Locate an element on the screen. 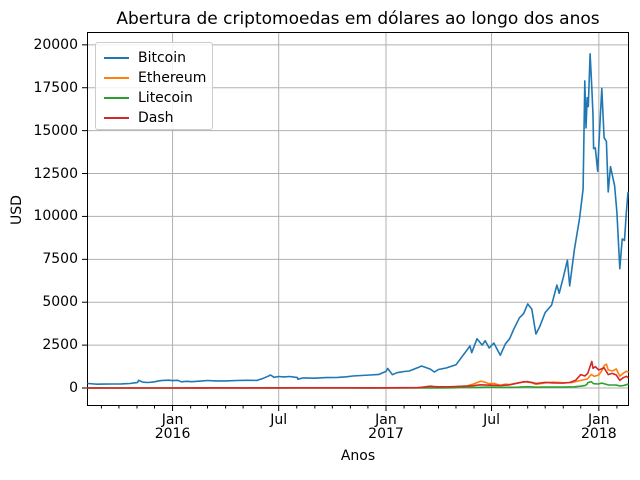 The width and height of the screenshot is (640, 480). legend: Bitcoin Ethereum Litecoin Dash is located at coordinates (154, 86).